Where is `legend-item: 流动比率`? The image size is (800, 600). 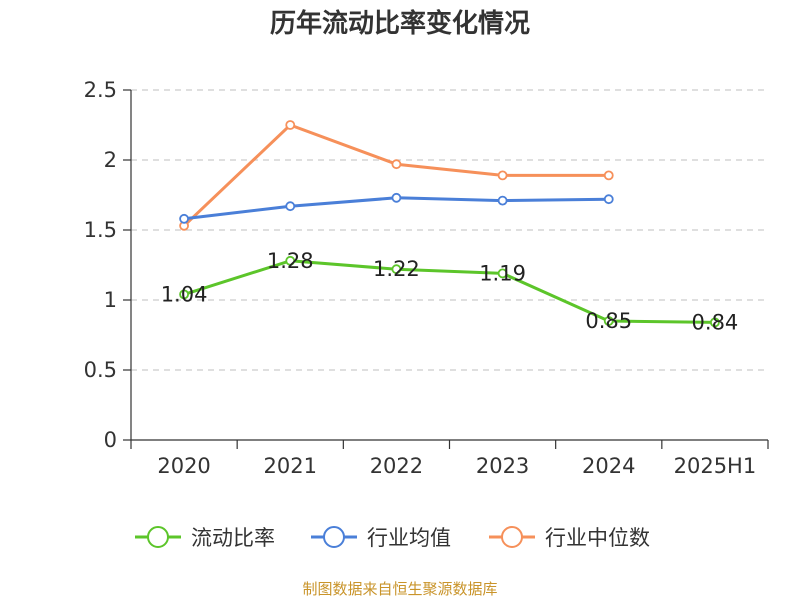
legend-item: 流动比率 is located at coordinates (205, 538).